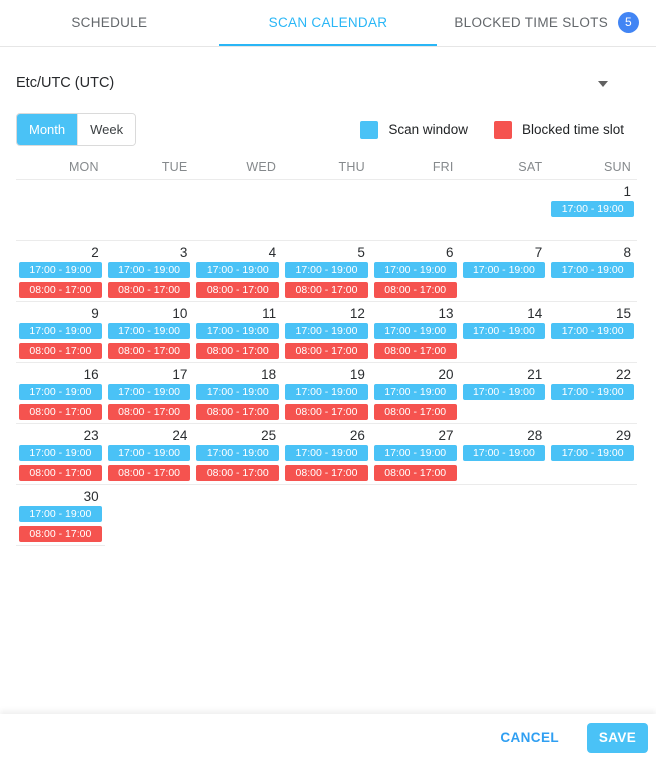 The height and width of the screenshot is (761, 656). Describe the element at coordinates (530, 166) in the screenshot. I see `day-header-sat: SAT` at that location.